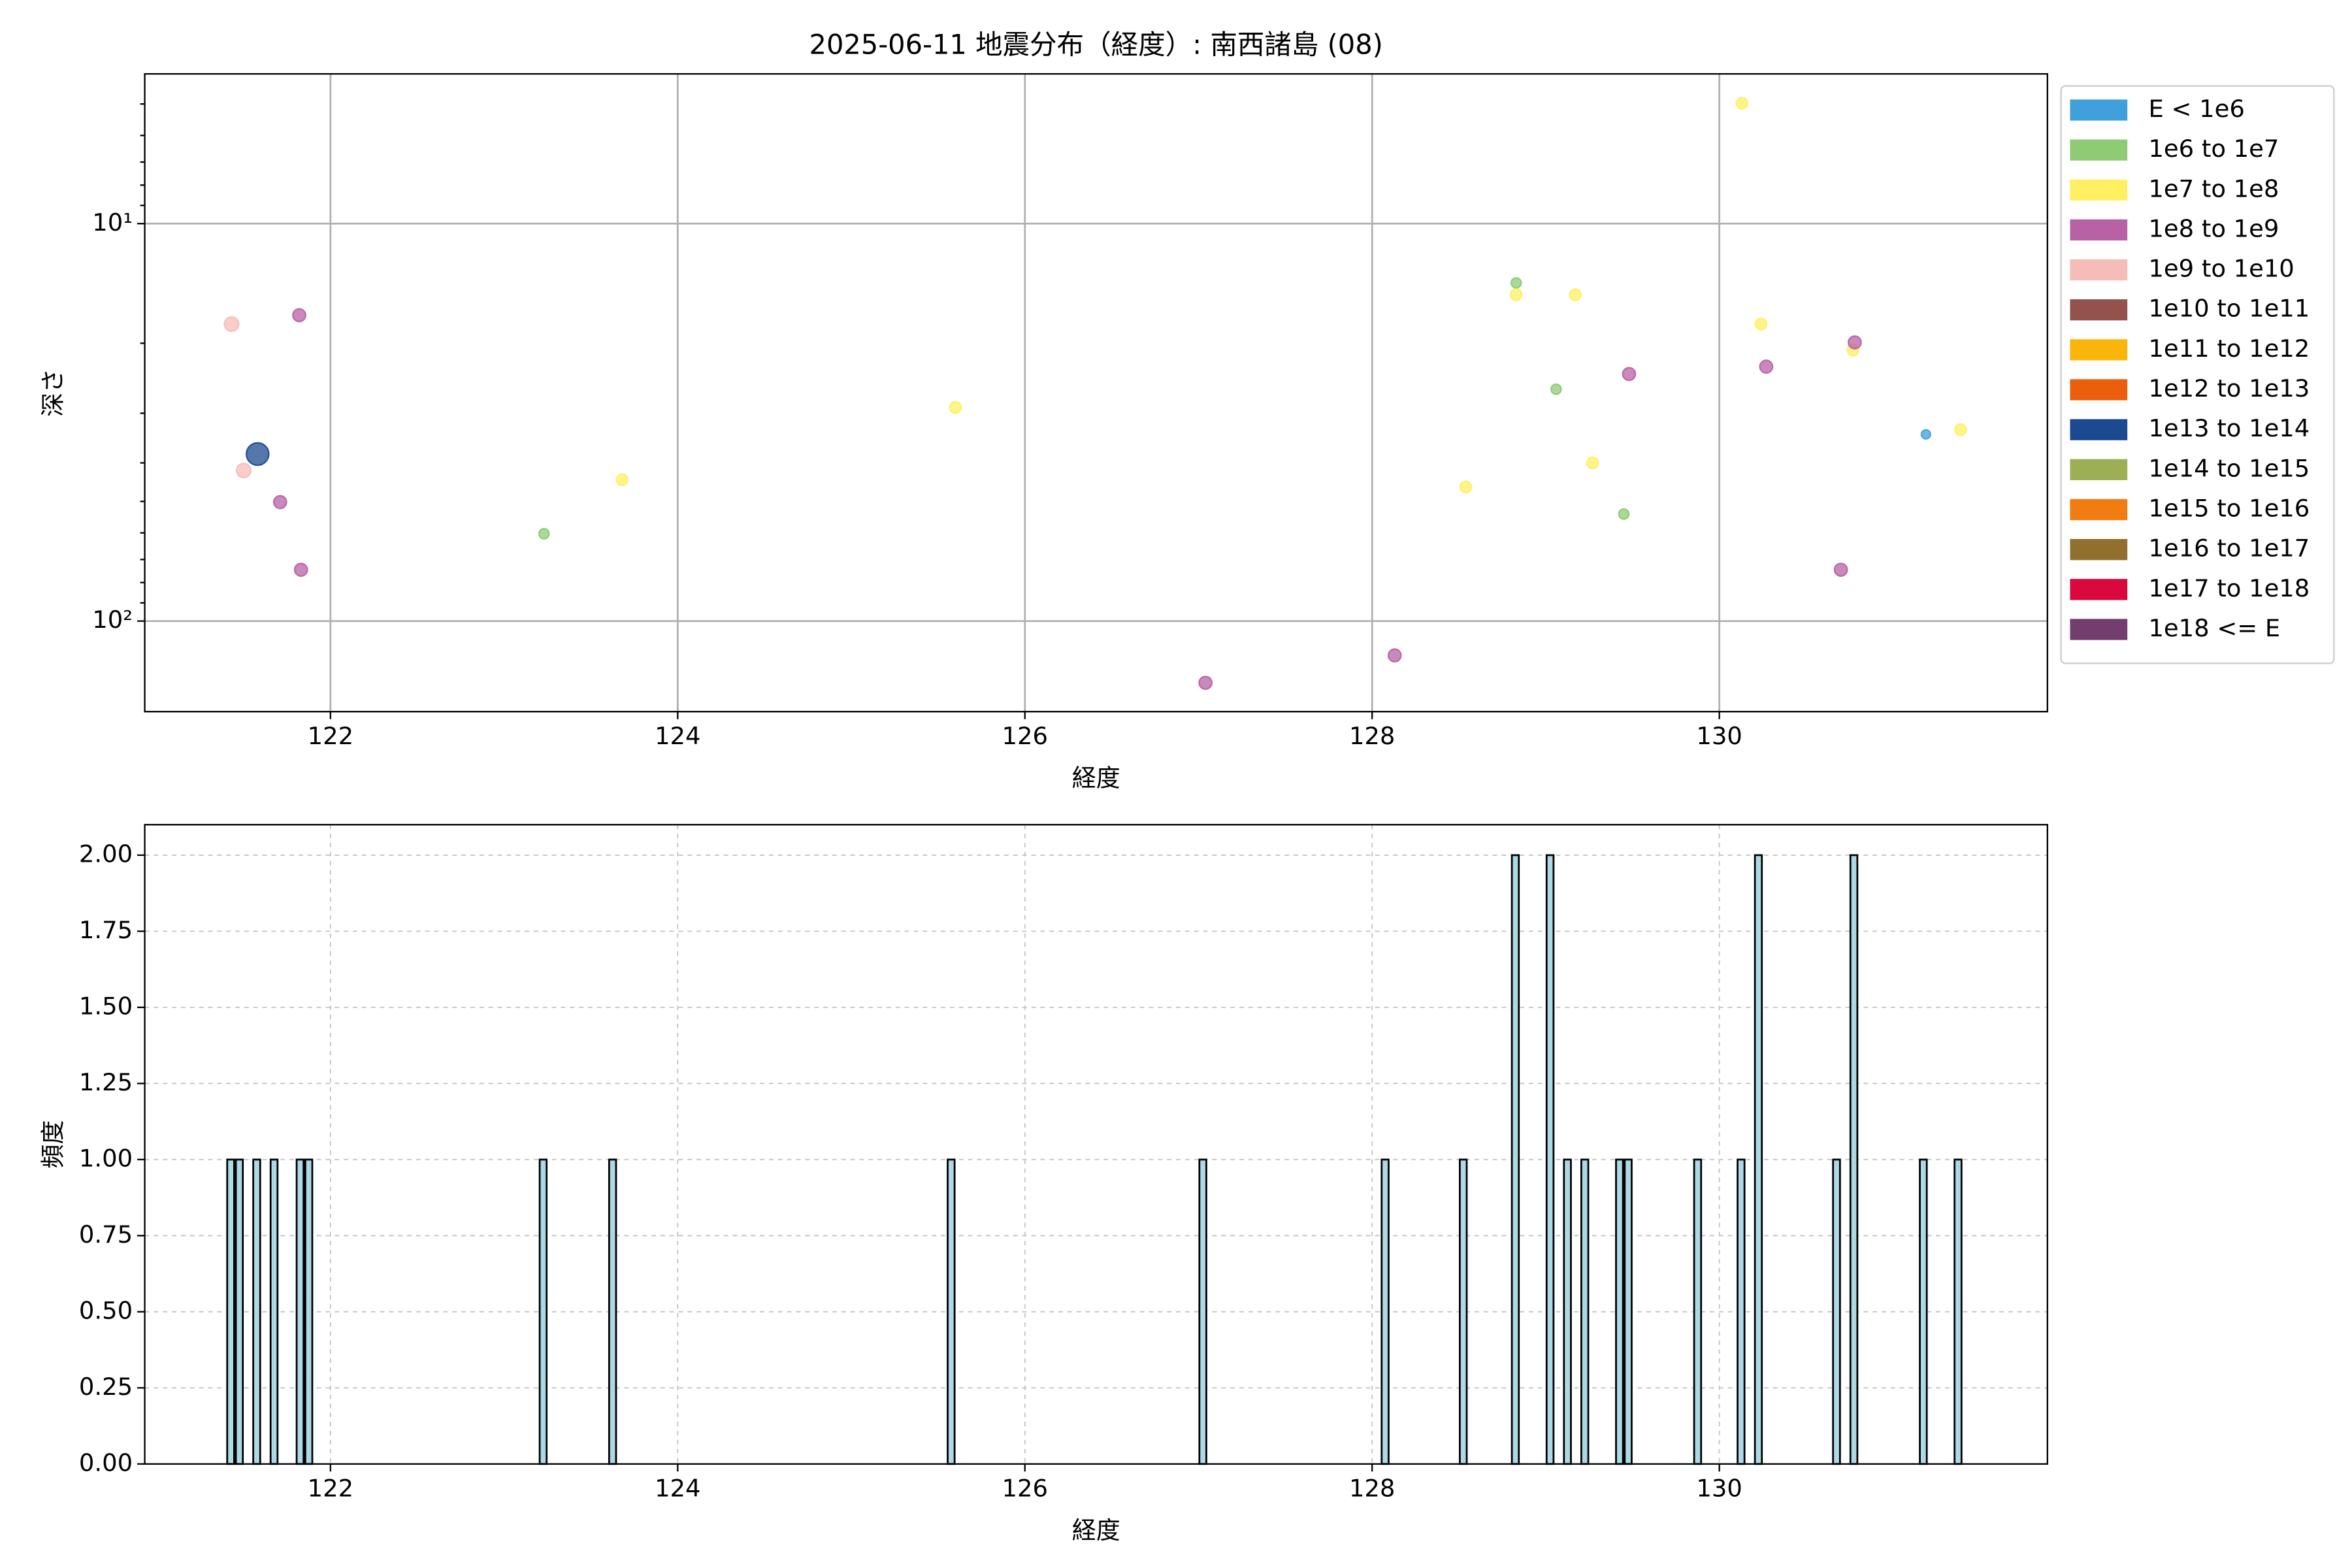 The image size is (2352, 1568). What do you see at coordinates (106, 1158) in the screenshot?
I see `y-tick-label: 1.00` at bounding box center [106, 1158].